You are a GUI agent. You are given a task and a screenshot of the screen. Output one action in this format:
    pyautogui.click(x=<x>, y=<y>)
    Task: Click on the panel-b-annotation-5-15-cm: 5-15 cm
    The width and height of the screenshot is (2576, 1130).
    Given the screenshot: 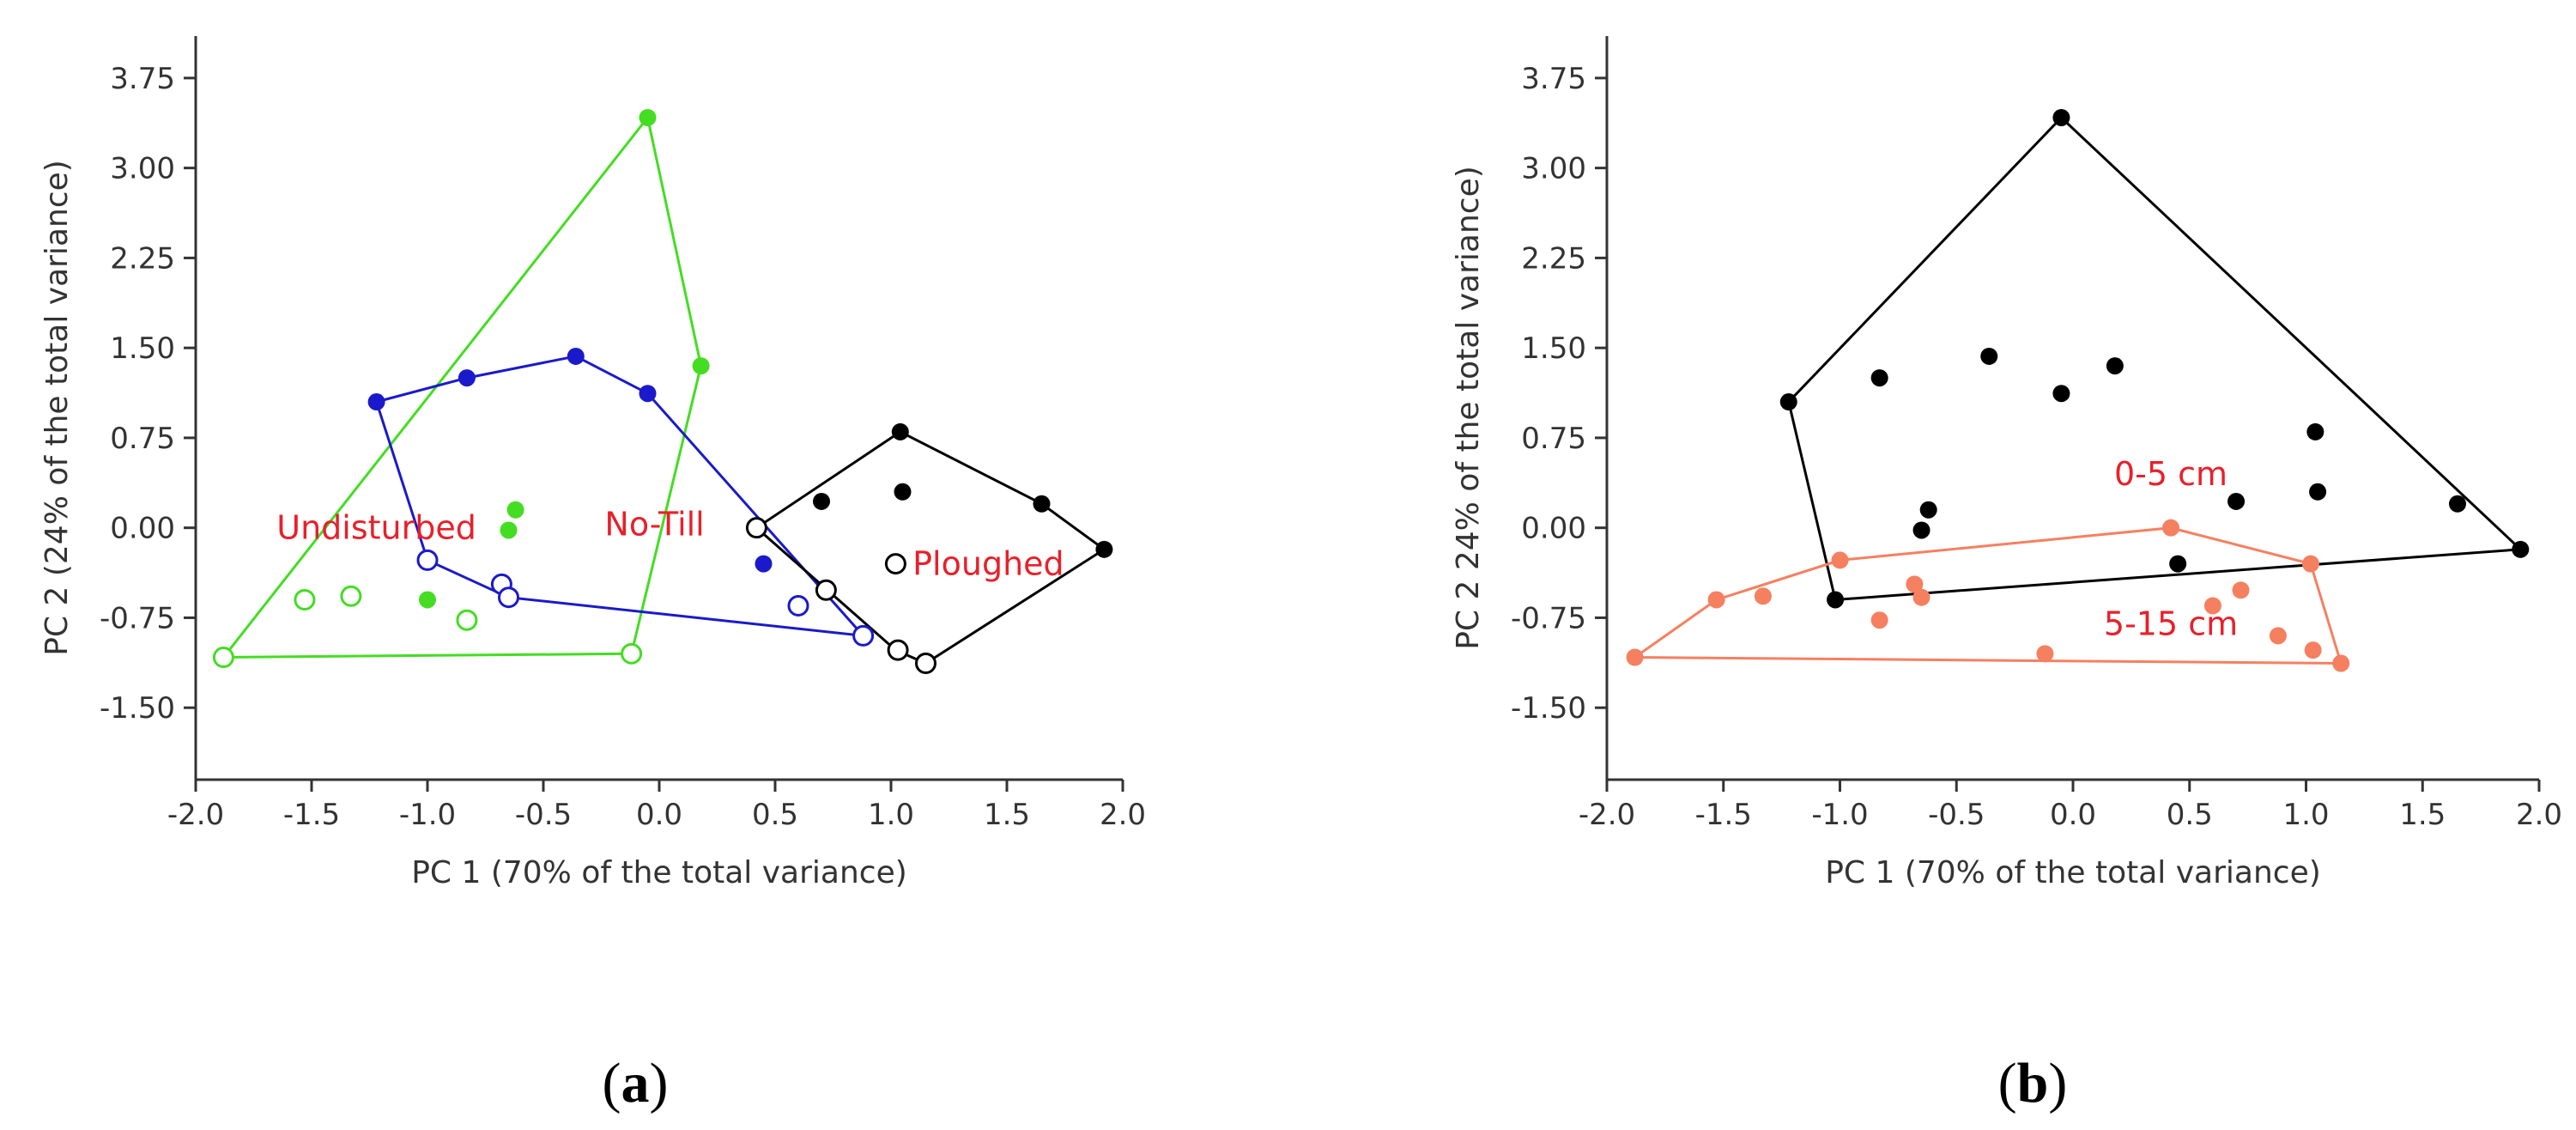 What is the action you would take?
    pyautogui.click(x=2171, y=623)
    